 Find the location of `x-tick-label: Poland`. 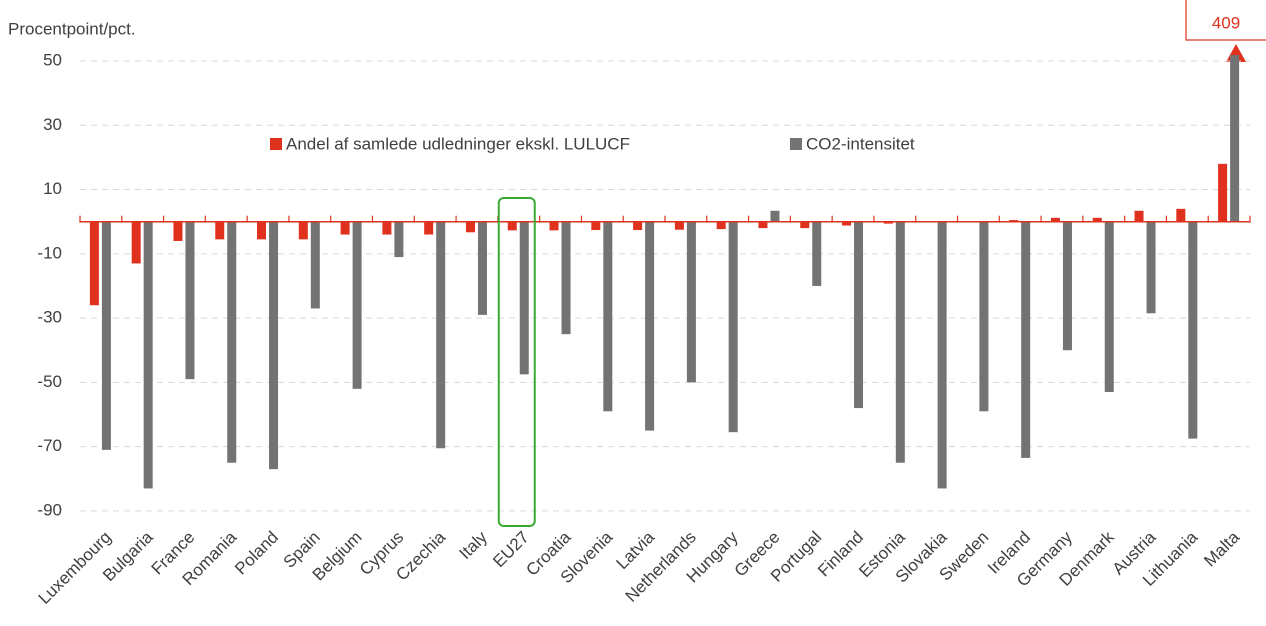

x-tick-label: Poland is located at coordinates (256, 553).